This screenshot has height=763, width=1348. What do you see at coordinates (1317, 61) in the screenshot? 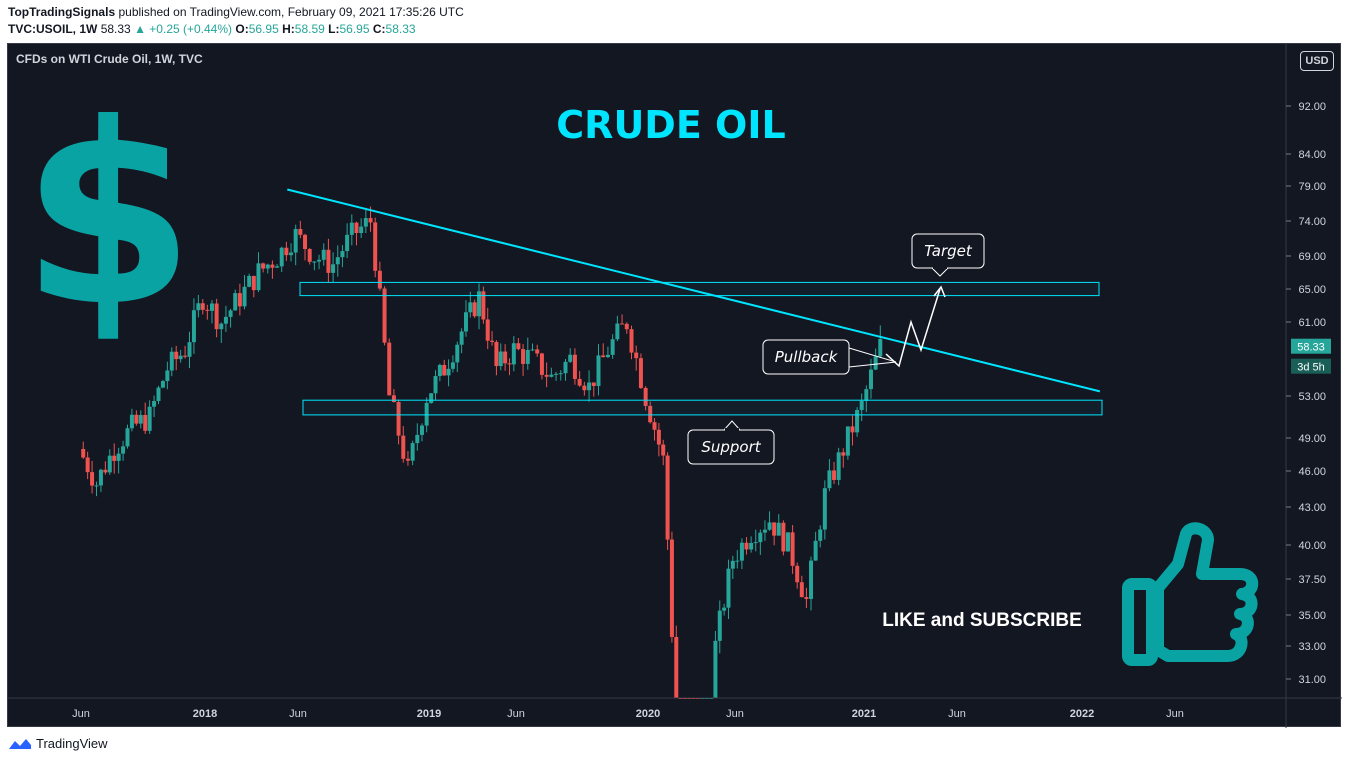
I see `currency-button: USD` at bounding box center [1317, 61].